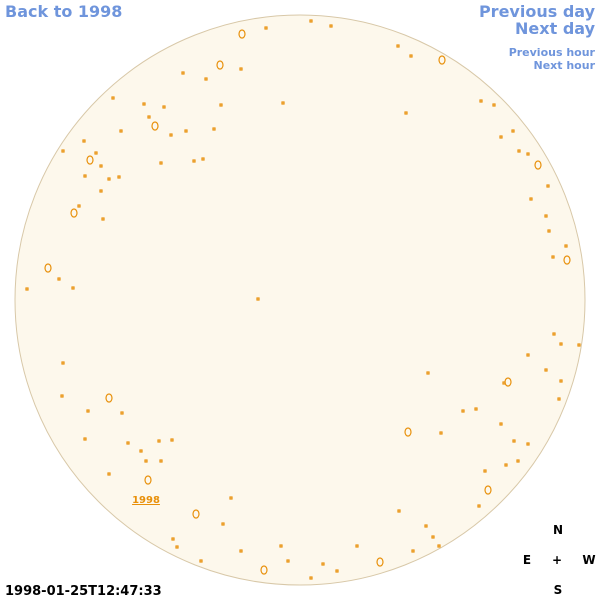 The width and height of the screenshot is (600, 600). I want to click on previous-day-link: Previous day, so click(537, 11).